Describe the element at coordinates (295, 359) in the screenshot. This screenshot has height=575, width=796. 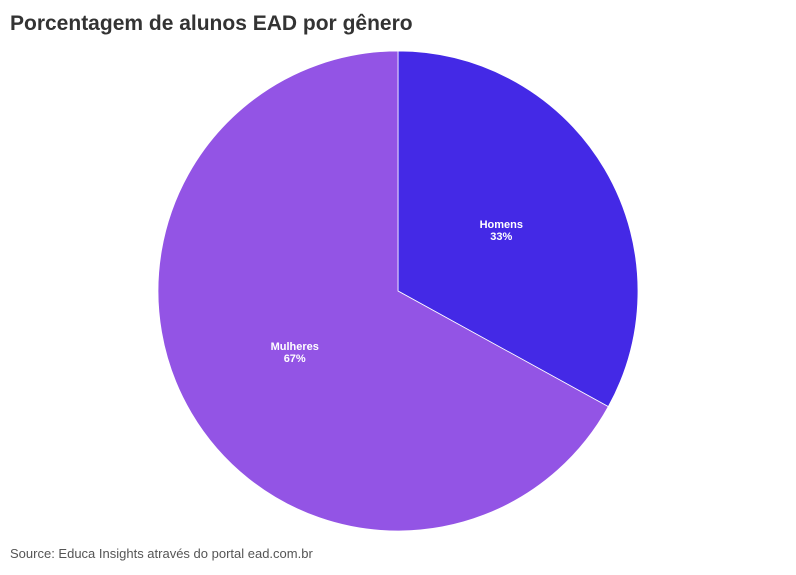
I see `slice-value-mulheres: 67%` at that location.